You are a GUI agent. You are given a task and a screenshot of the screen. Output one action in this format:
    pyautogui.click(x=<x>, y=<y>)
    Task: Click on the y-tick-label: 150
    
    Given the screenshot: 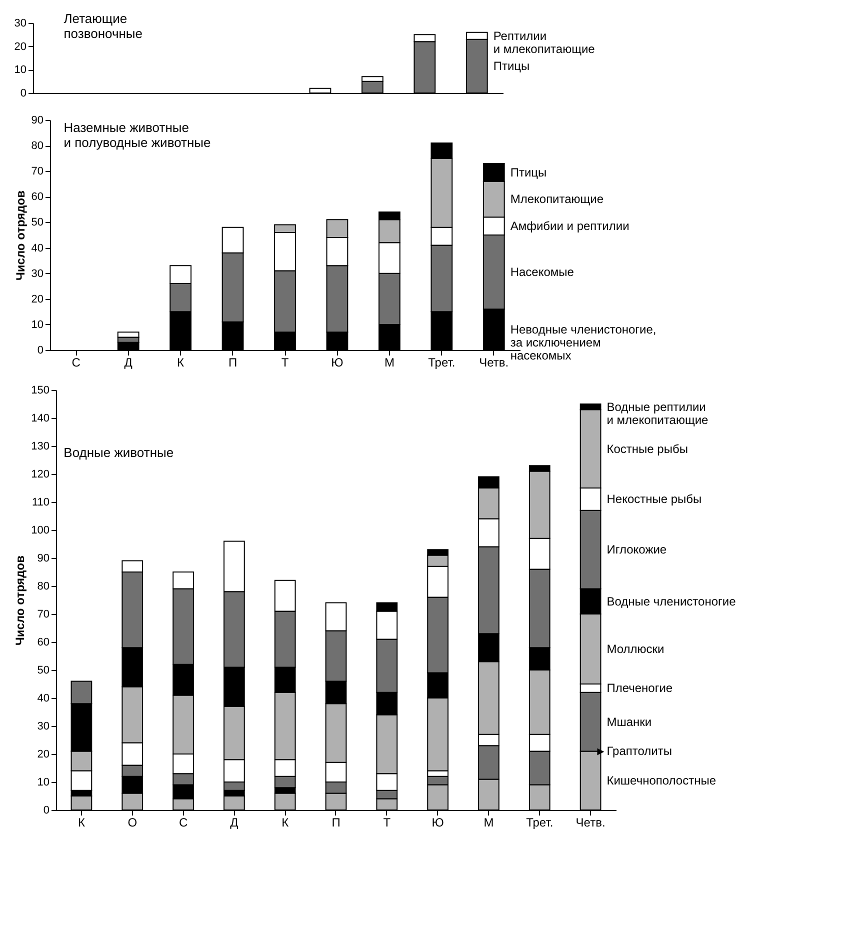 What is the action you would take?
    pyautogui.click(x=40, y=390)
    